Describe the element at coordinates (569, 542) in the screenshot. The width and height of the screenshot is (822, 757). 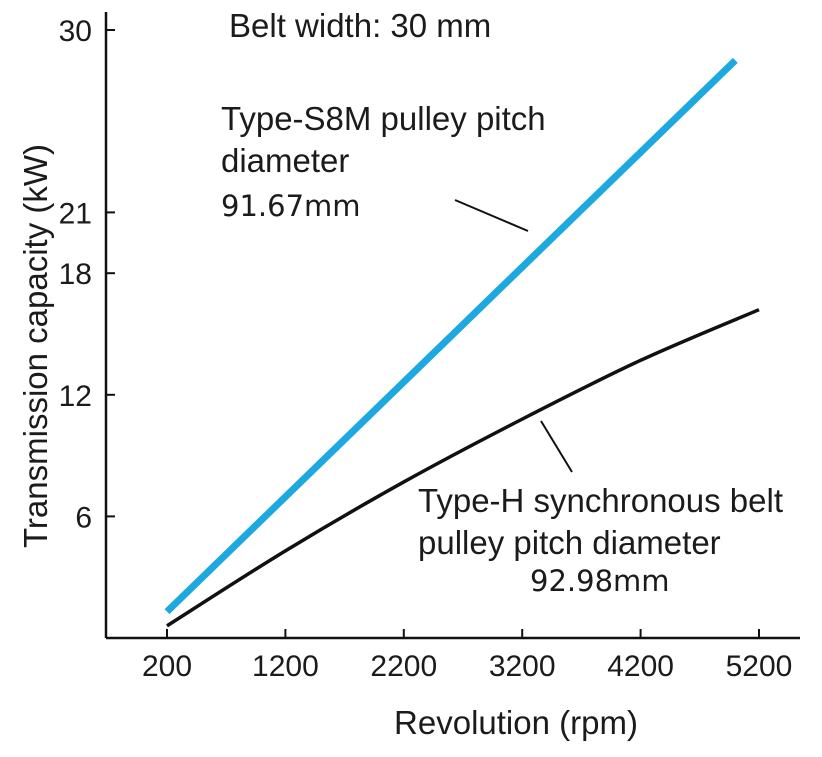
I see `h-annotation-line2: pulley pitch diameter` at that location.